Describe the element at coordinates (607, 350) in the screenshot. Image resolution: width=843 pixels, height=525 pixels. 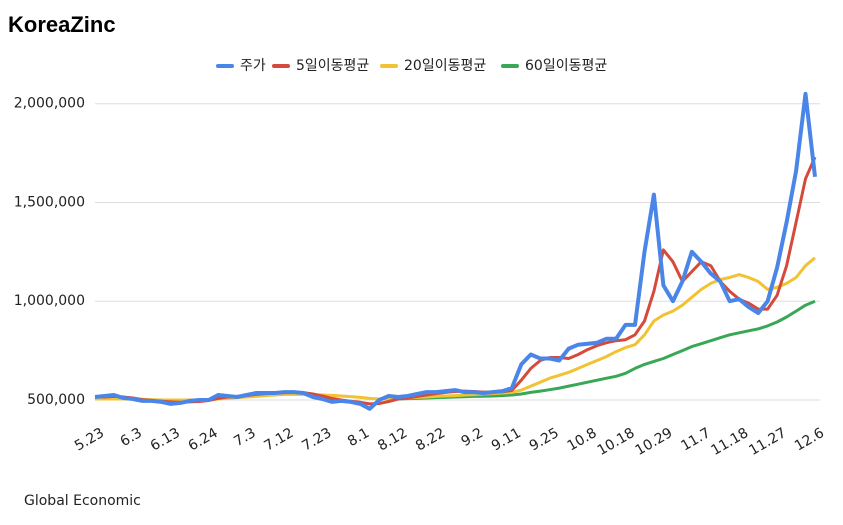
I see `series-line` at that location.